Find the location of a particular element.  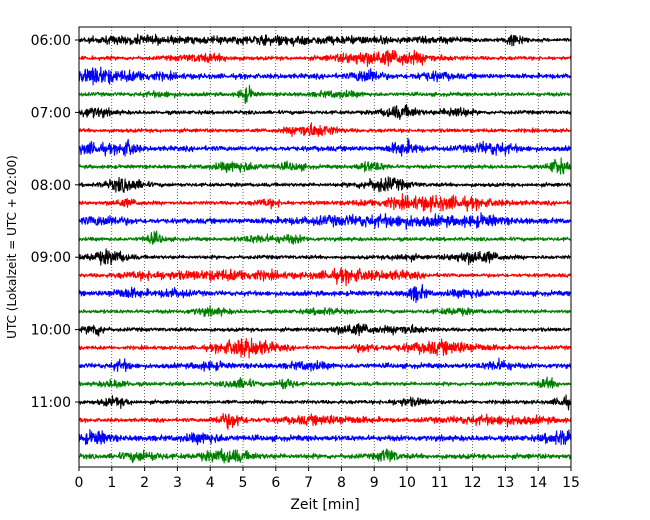

x-tick-label: 1 is located at coordinates (111, 483).